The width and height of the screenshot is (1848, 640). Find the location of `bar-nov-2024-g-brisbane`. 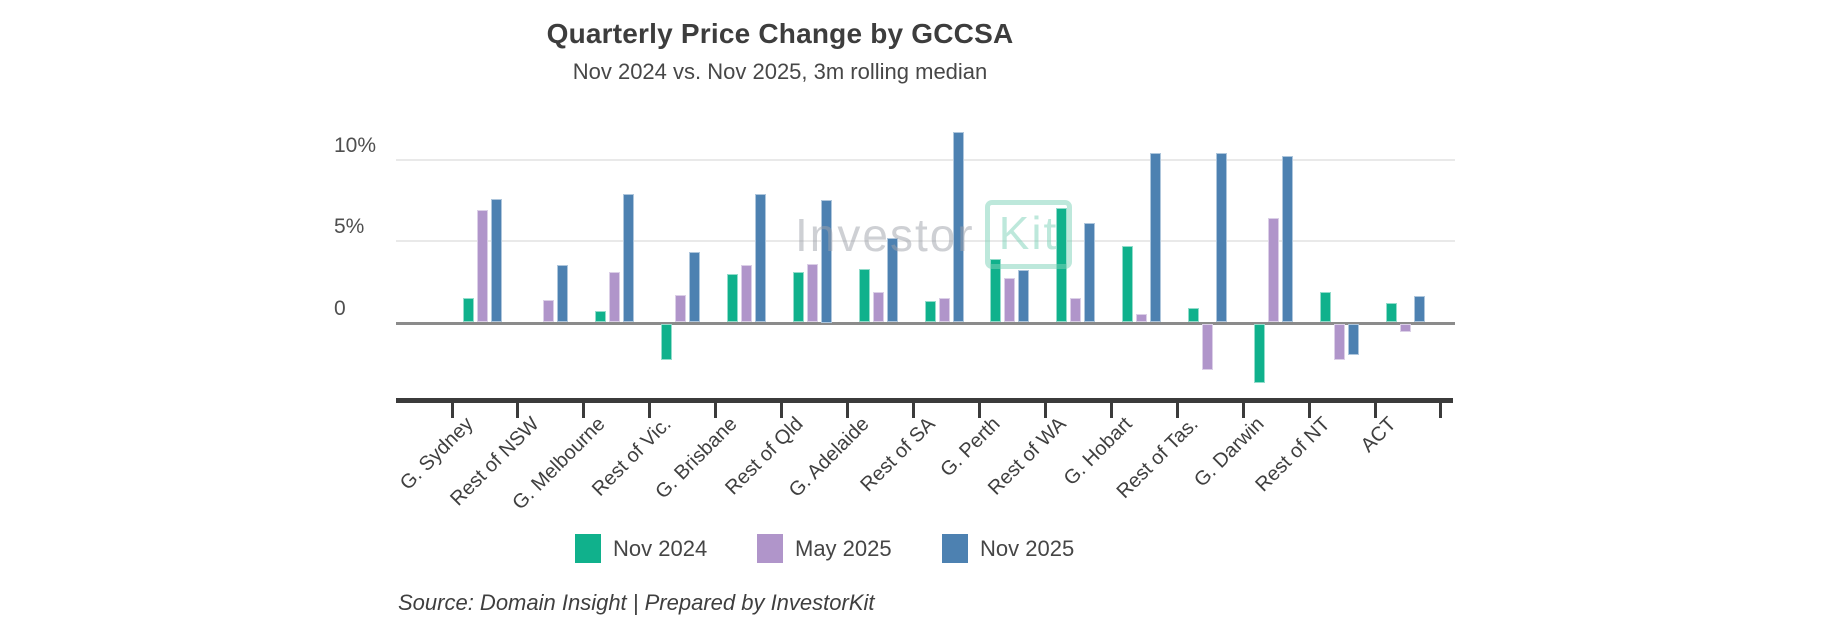

bar-nov-2024-g-brisbane is located at coordinates (732, 298).